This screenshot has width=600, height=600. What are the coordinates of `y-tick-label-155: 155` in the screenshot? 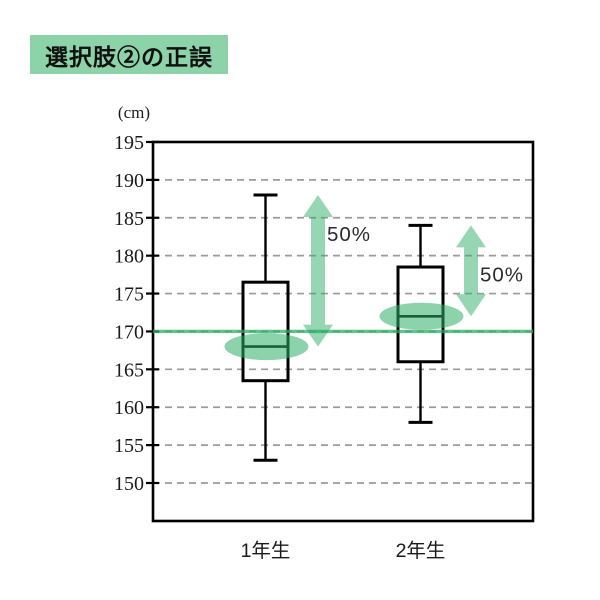 It's located at (129, 446).